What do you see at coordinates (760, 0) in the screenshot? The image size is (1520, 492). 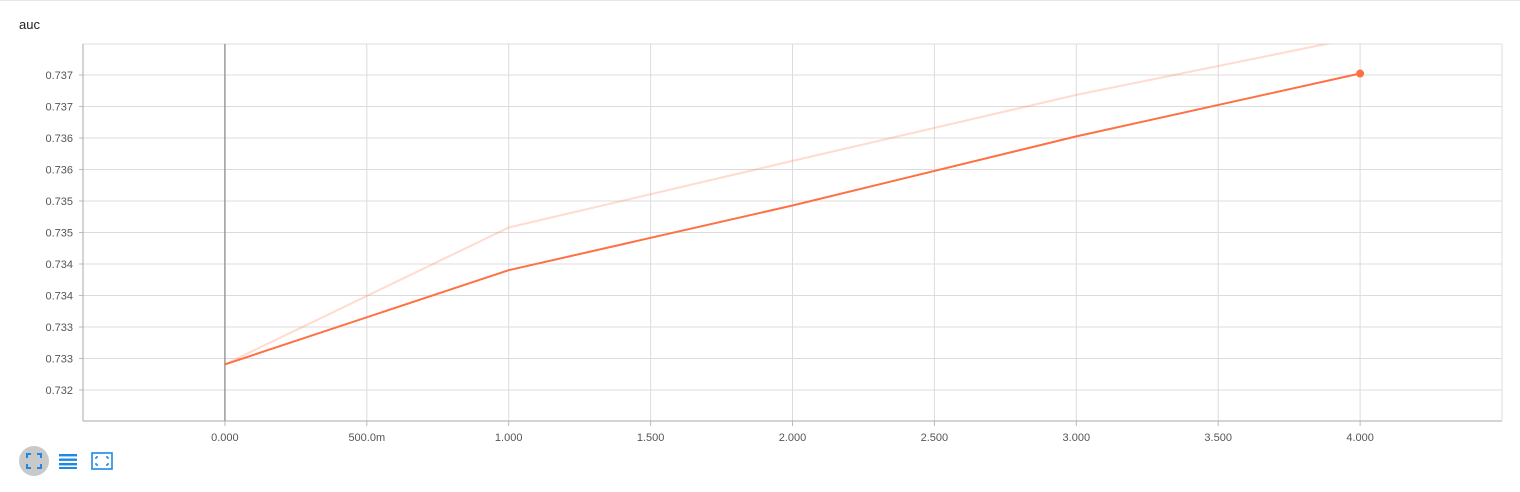 I see `top-divider` at bounding box center [760, 0].